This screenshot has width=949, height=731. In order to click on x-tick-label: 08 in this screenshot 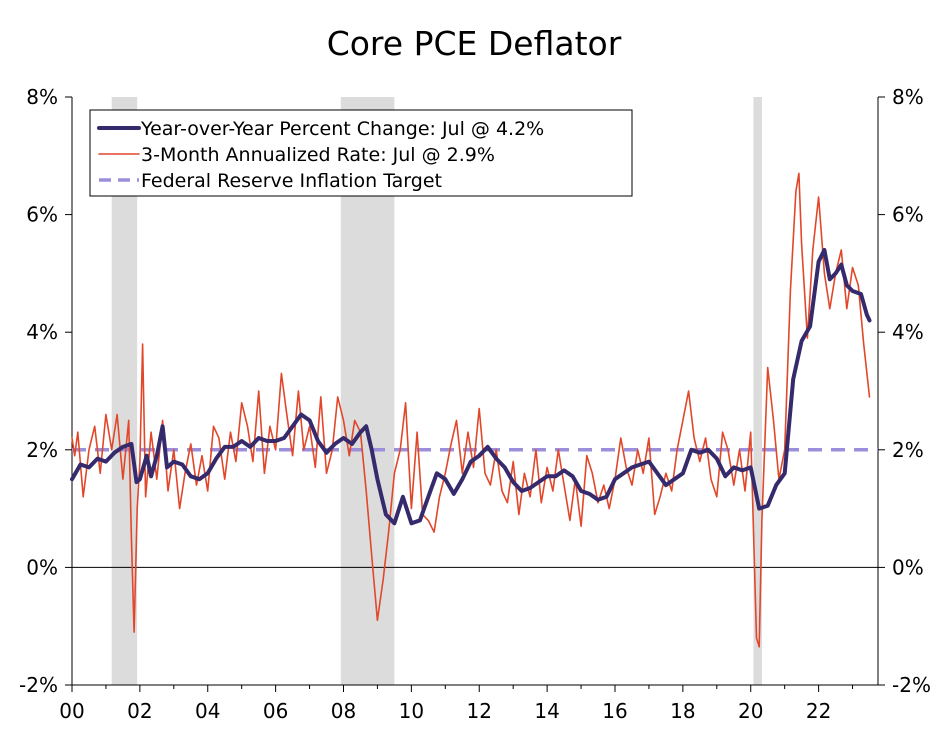, I will do `click(343, 711)`.